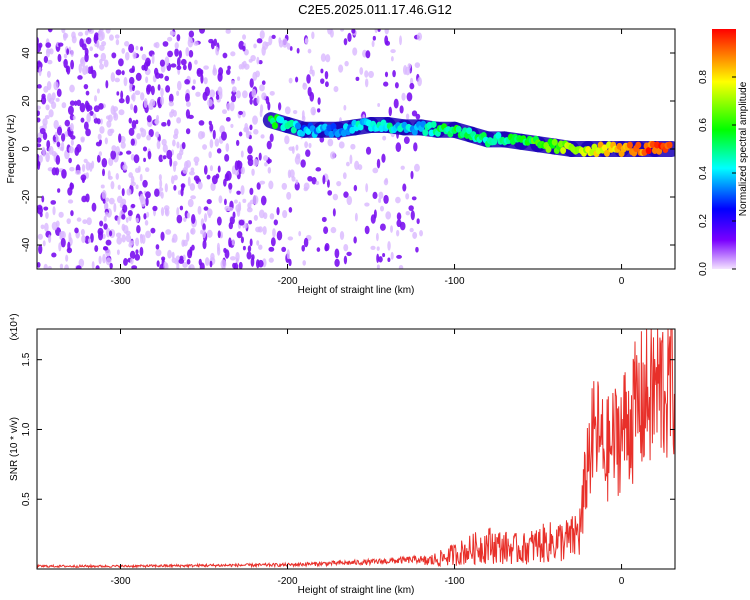  I want to click on snr-x-tick-label: -100, so click(455, 581).